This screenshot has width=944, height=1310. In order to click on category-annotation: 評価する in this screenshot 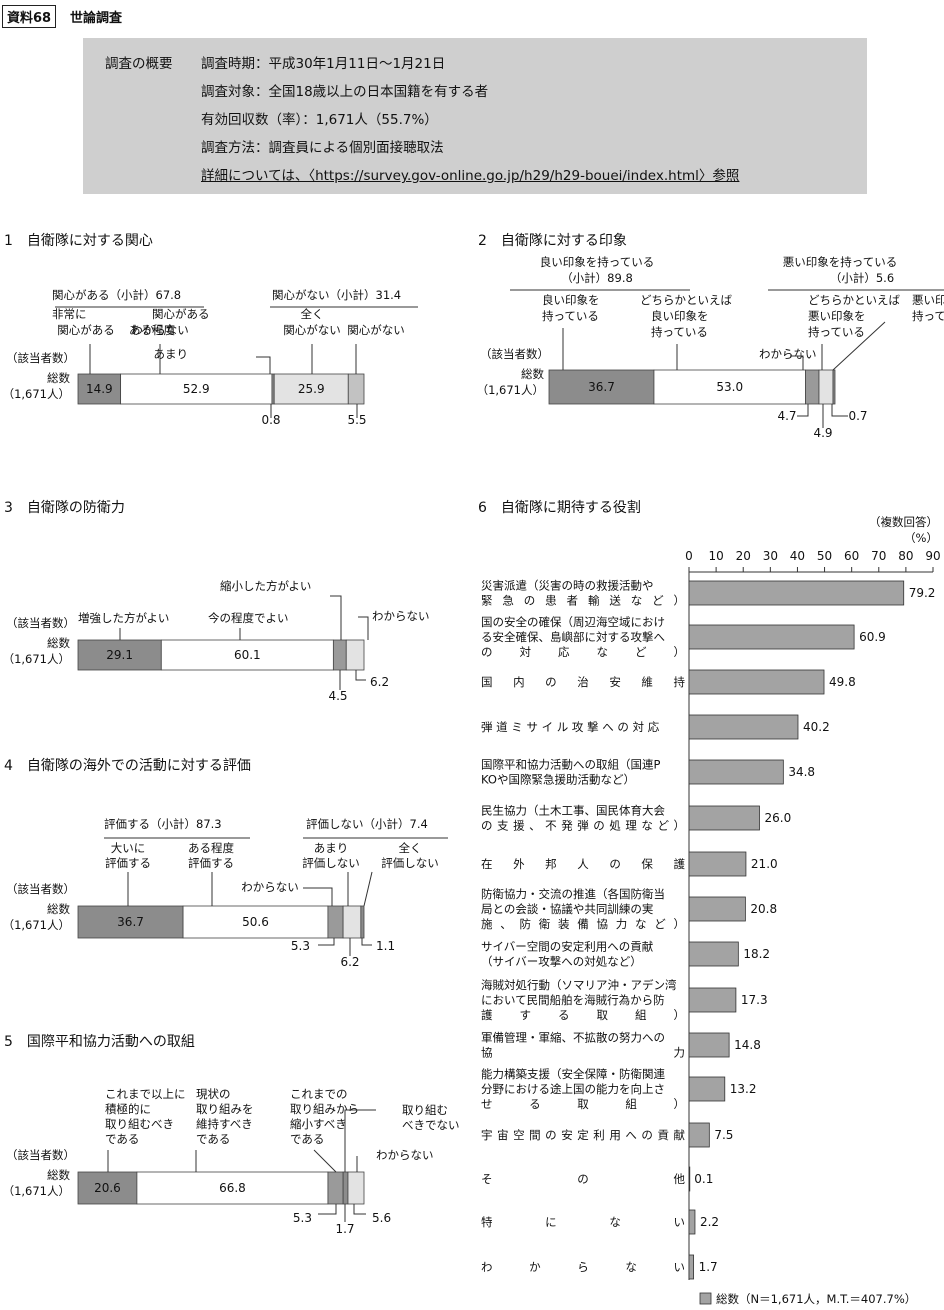, I will do `click(211, 863)`.